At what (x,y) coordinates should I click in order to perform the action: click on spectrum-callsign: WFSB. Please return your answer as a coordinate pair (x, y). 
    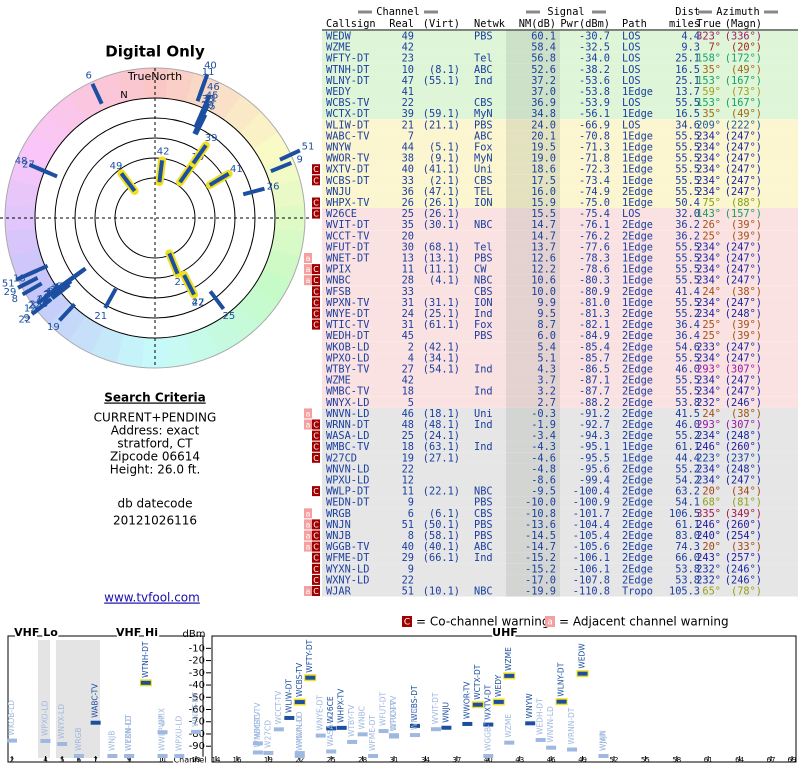
    Looking at the image, I should click on (414, 720).